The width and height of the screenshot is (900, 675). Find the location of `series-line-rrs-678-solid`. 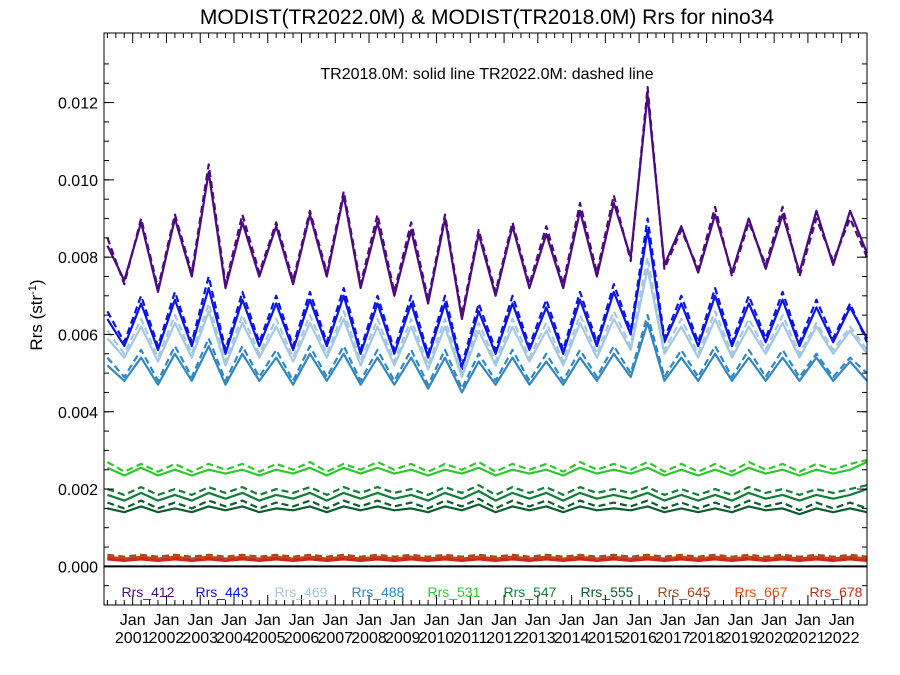

series-line-rrs-678-solid is located at coordinates (487, 560).